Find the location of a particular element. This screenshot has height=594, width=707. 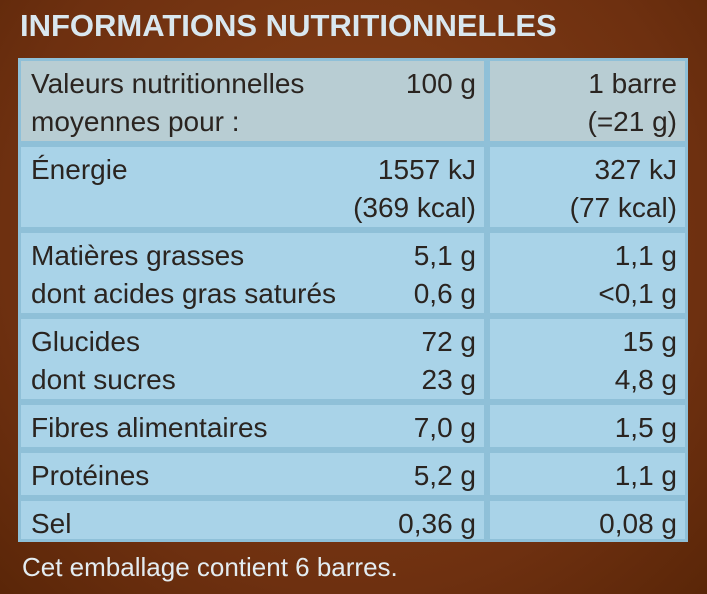

value-100g: 5,1 g 0,6 g is located at coordinates (444, 274).